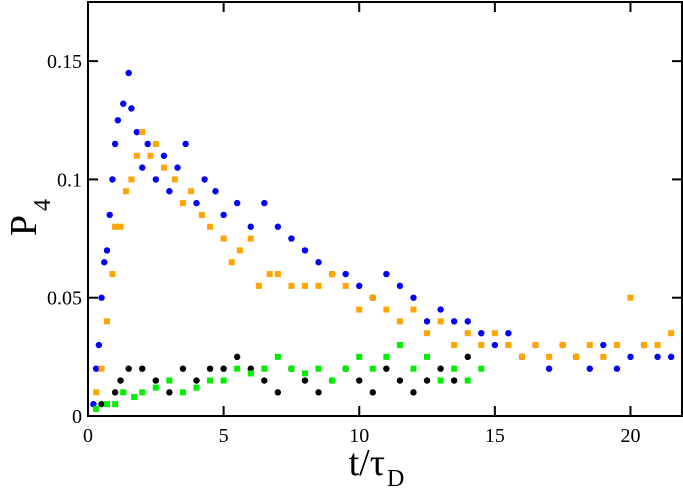  I want to click on x-tick-label: 0, so click(88, 436).